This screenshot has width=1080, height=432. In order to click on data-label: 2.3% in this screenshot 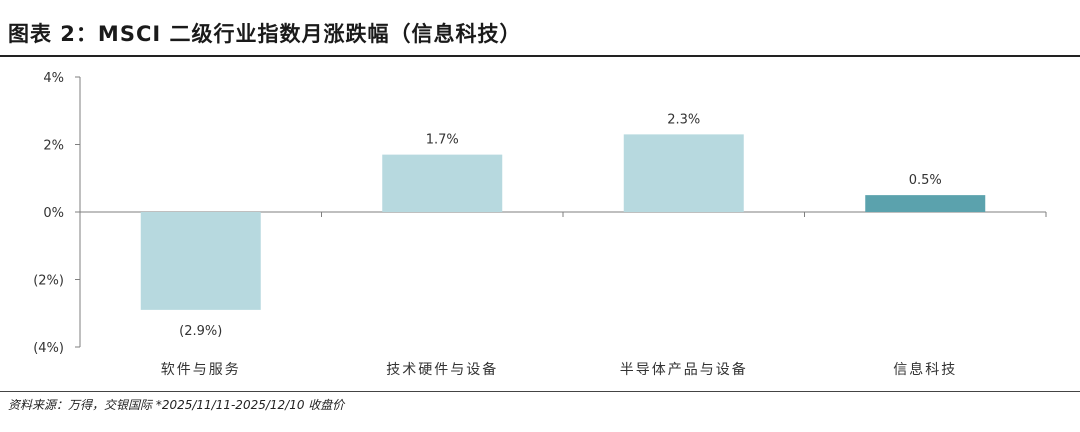, I will do `click(683, 119)`.